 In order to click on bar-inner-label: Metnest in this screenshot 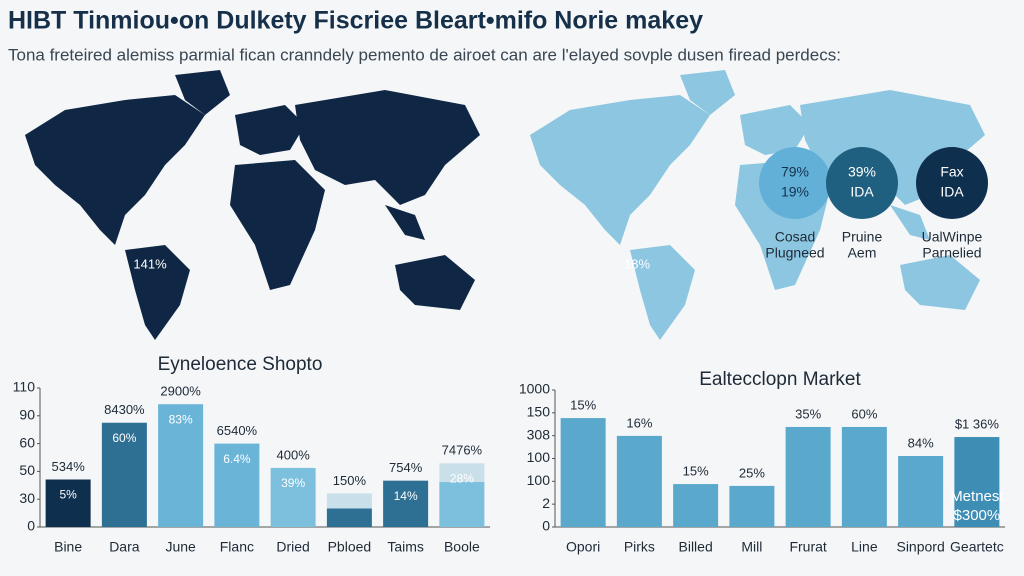, I will do `click(977, 496)`.